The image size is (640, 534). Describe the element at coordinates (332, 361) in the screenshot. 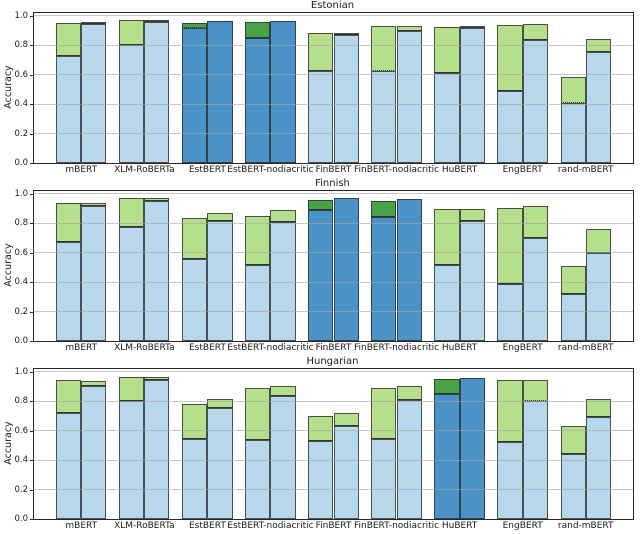

I see `subplot-title: Hungarian` at that location.